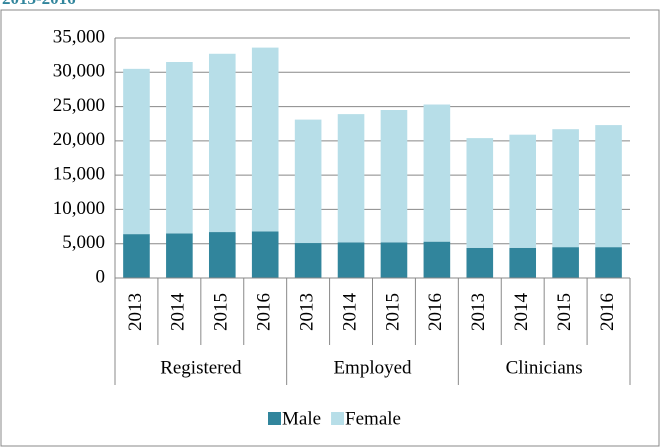  Describe the element at coordinates (79, 139) in the screenshot. I see `y-tick-label: 20,000` at that location.